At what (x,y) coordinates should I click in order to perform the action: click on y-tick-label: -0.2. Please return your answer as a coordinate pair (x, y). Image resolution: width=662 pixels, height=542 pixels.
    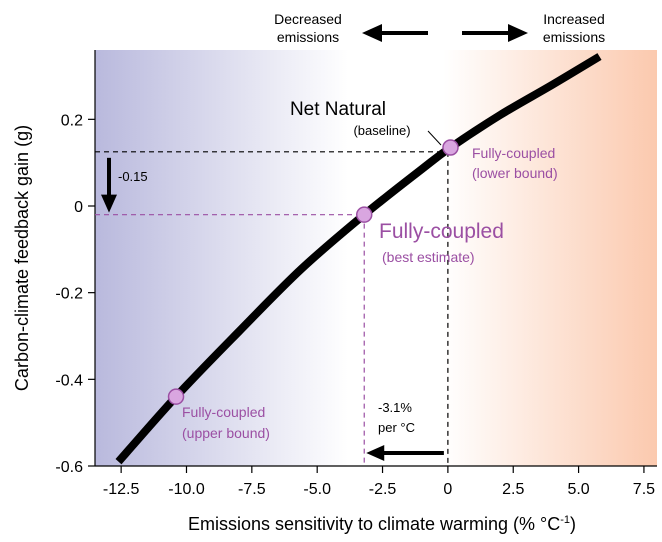
    Looking at the image, I should click on (69, 294).